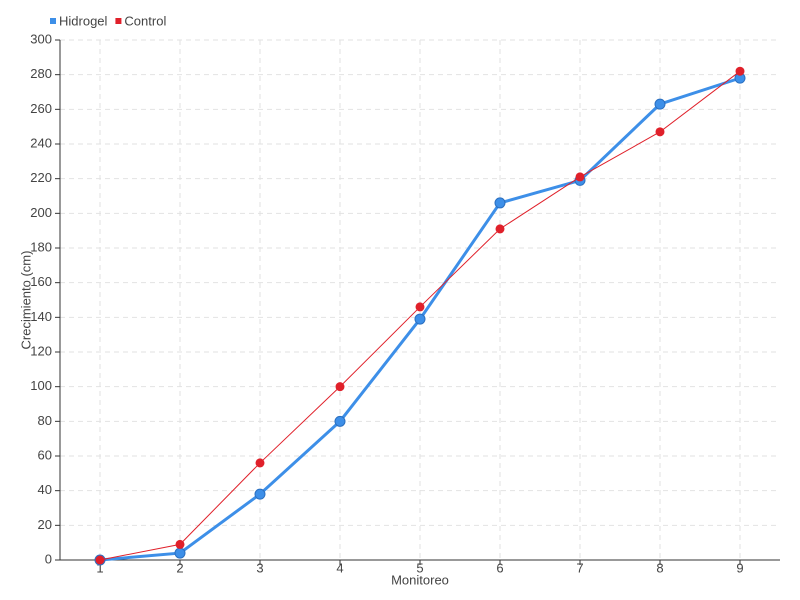  I want to click on x-tick-label: 7, so click(579, 567).